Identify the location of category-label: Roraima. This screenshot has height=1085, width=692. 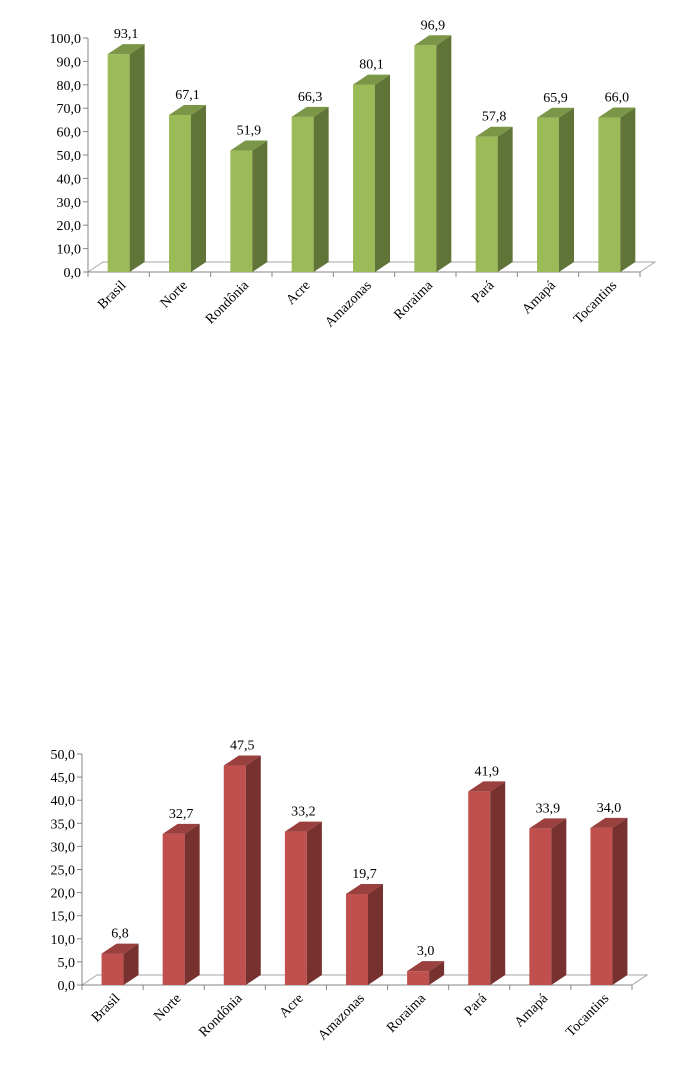
(413, 300).